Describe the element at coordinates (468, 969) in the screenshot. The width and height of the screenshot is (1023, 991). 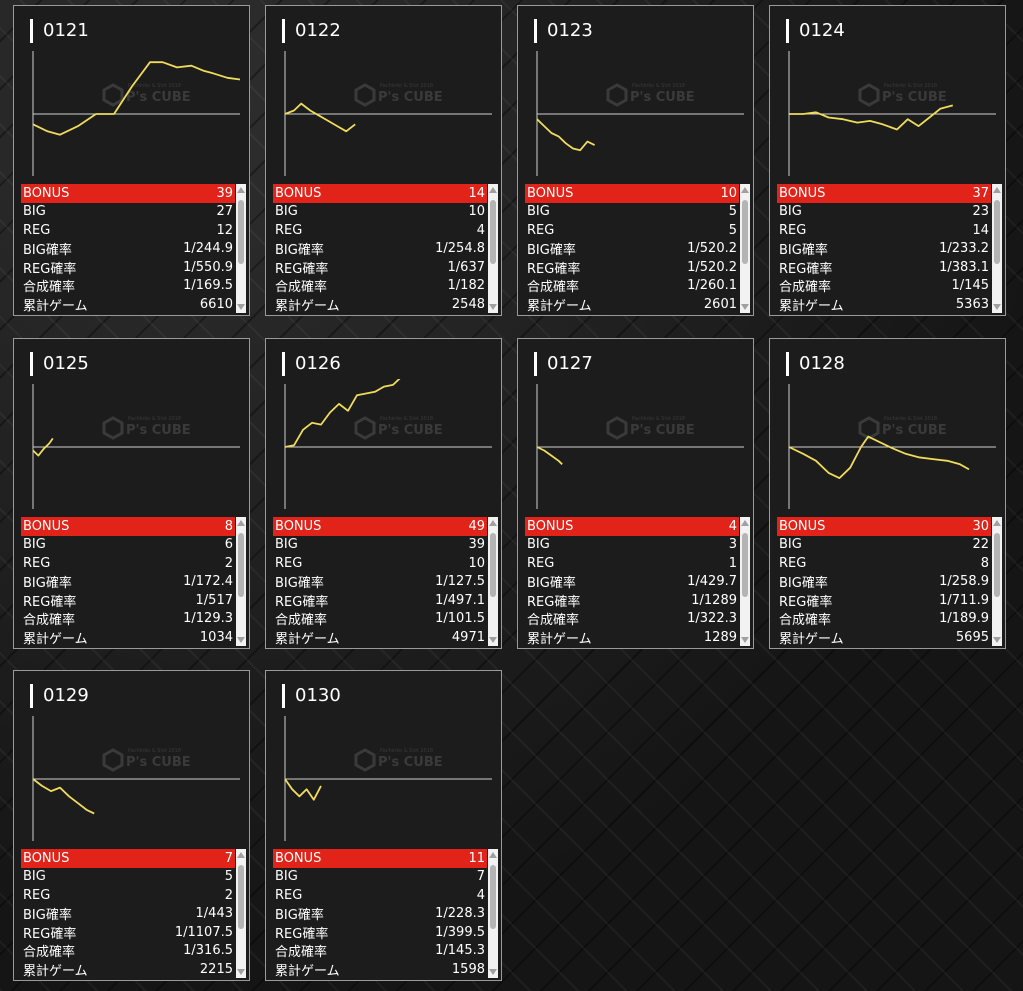
I see `total-games-row-value: 1598` at that location.